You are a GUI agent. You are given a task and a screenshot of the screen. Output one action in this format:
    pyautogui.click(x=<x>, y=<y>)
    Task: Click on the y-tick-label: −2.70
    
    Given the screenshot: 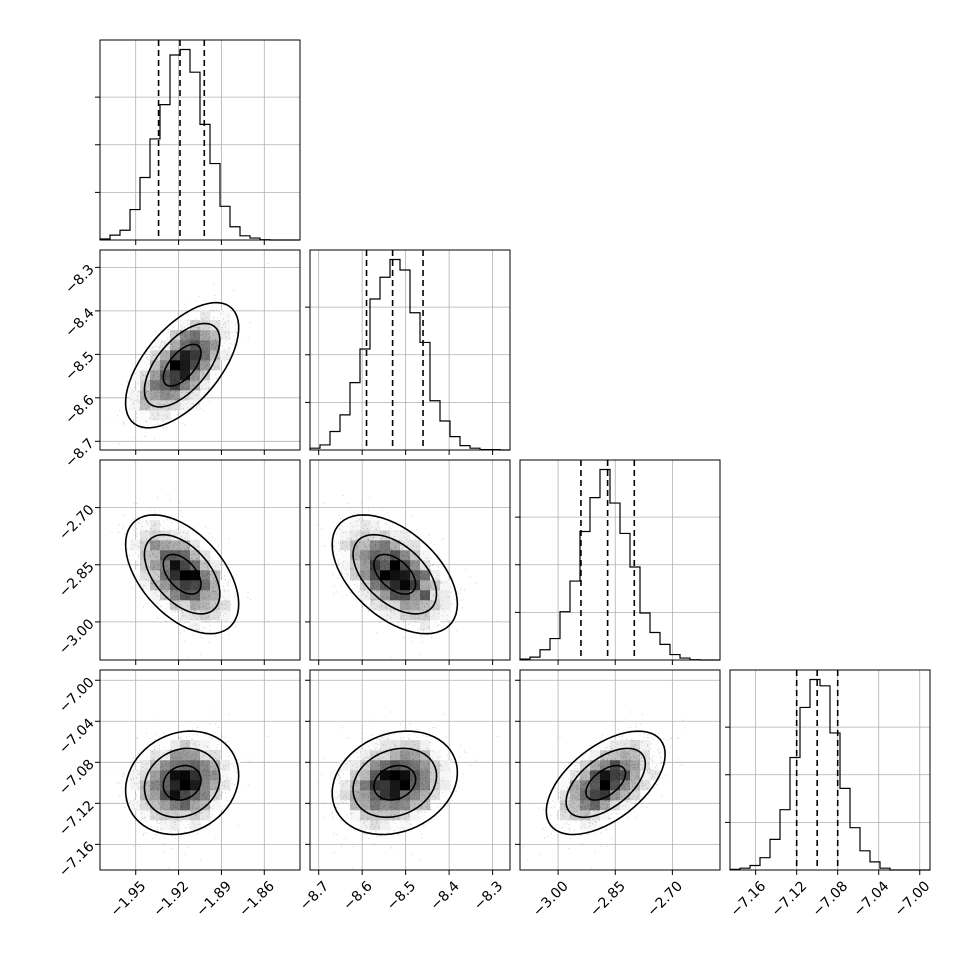 What is the action you would take?
    pyautogui.click(x=77, y=523)
    